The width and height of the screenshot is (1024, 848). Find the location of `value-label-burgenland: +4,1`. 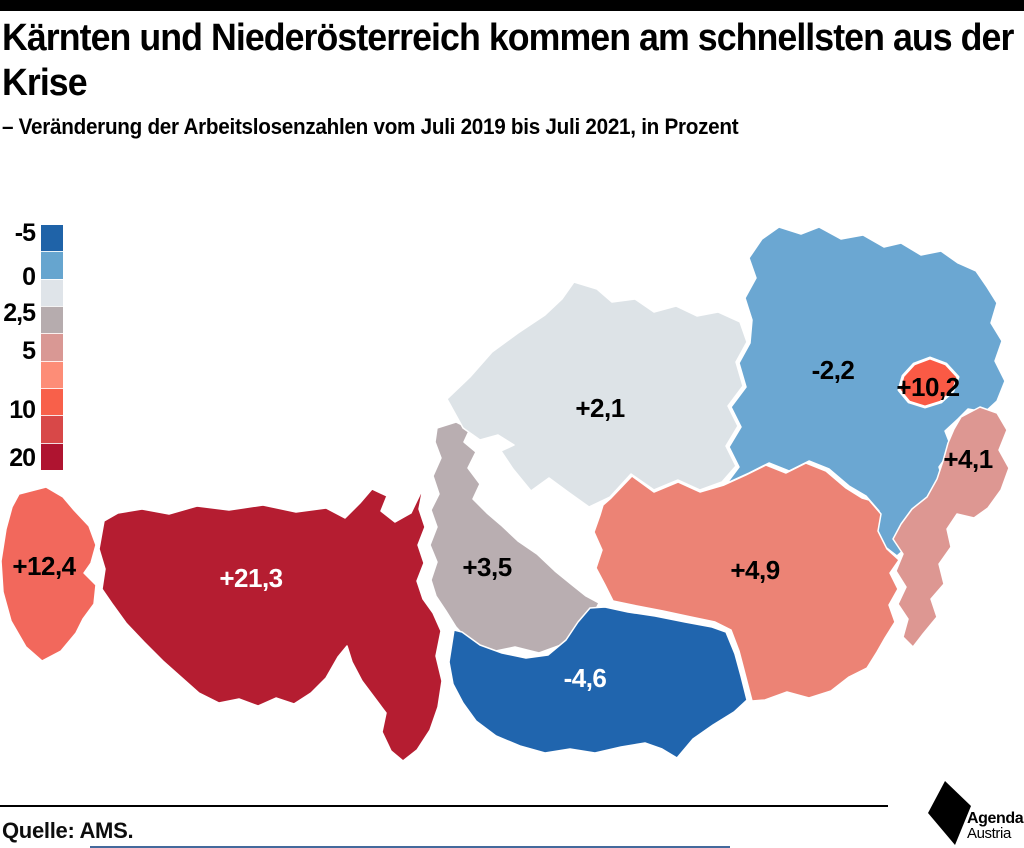

value-label-burgenland: +4,1 is located at coordinates (967, 459).